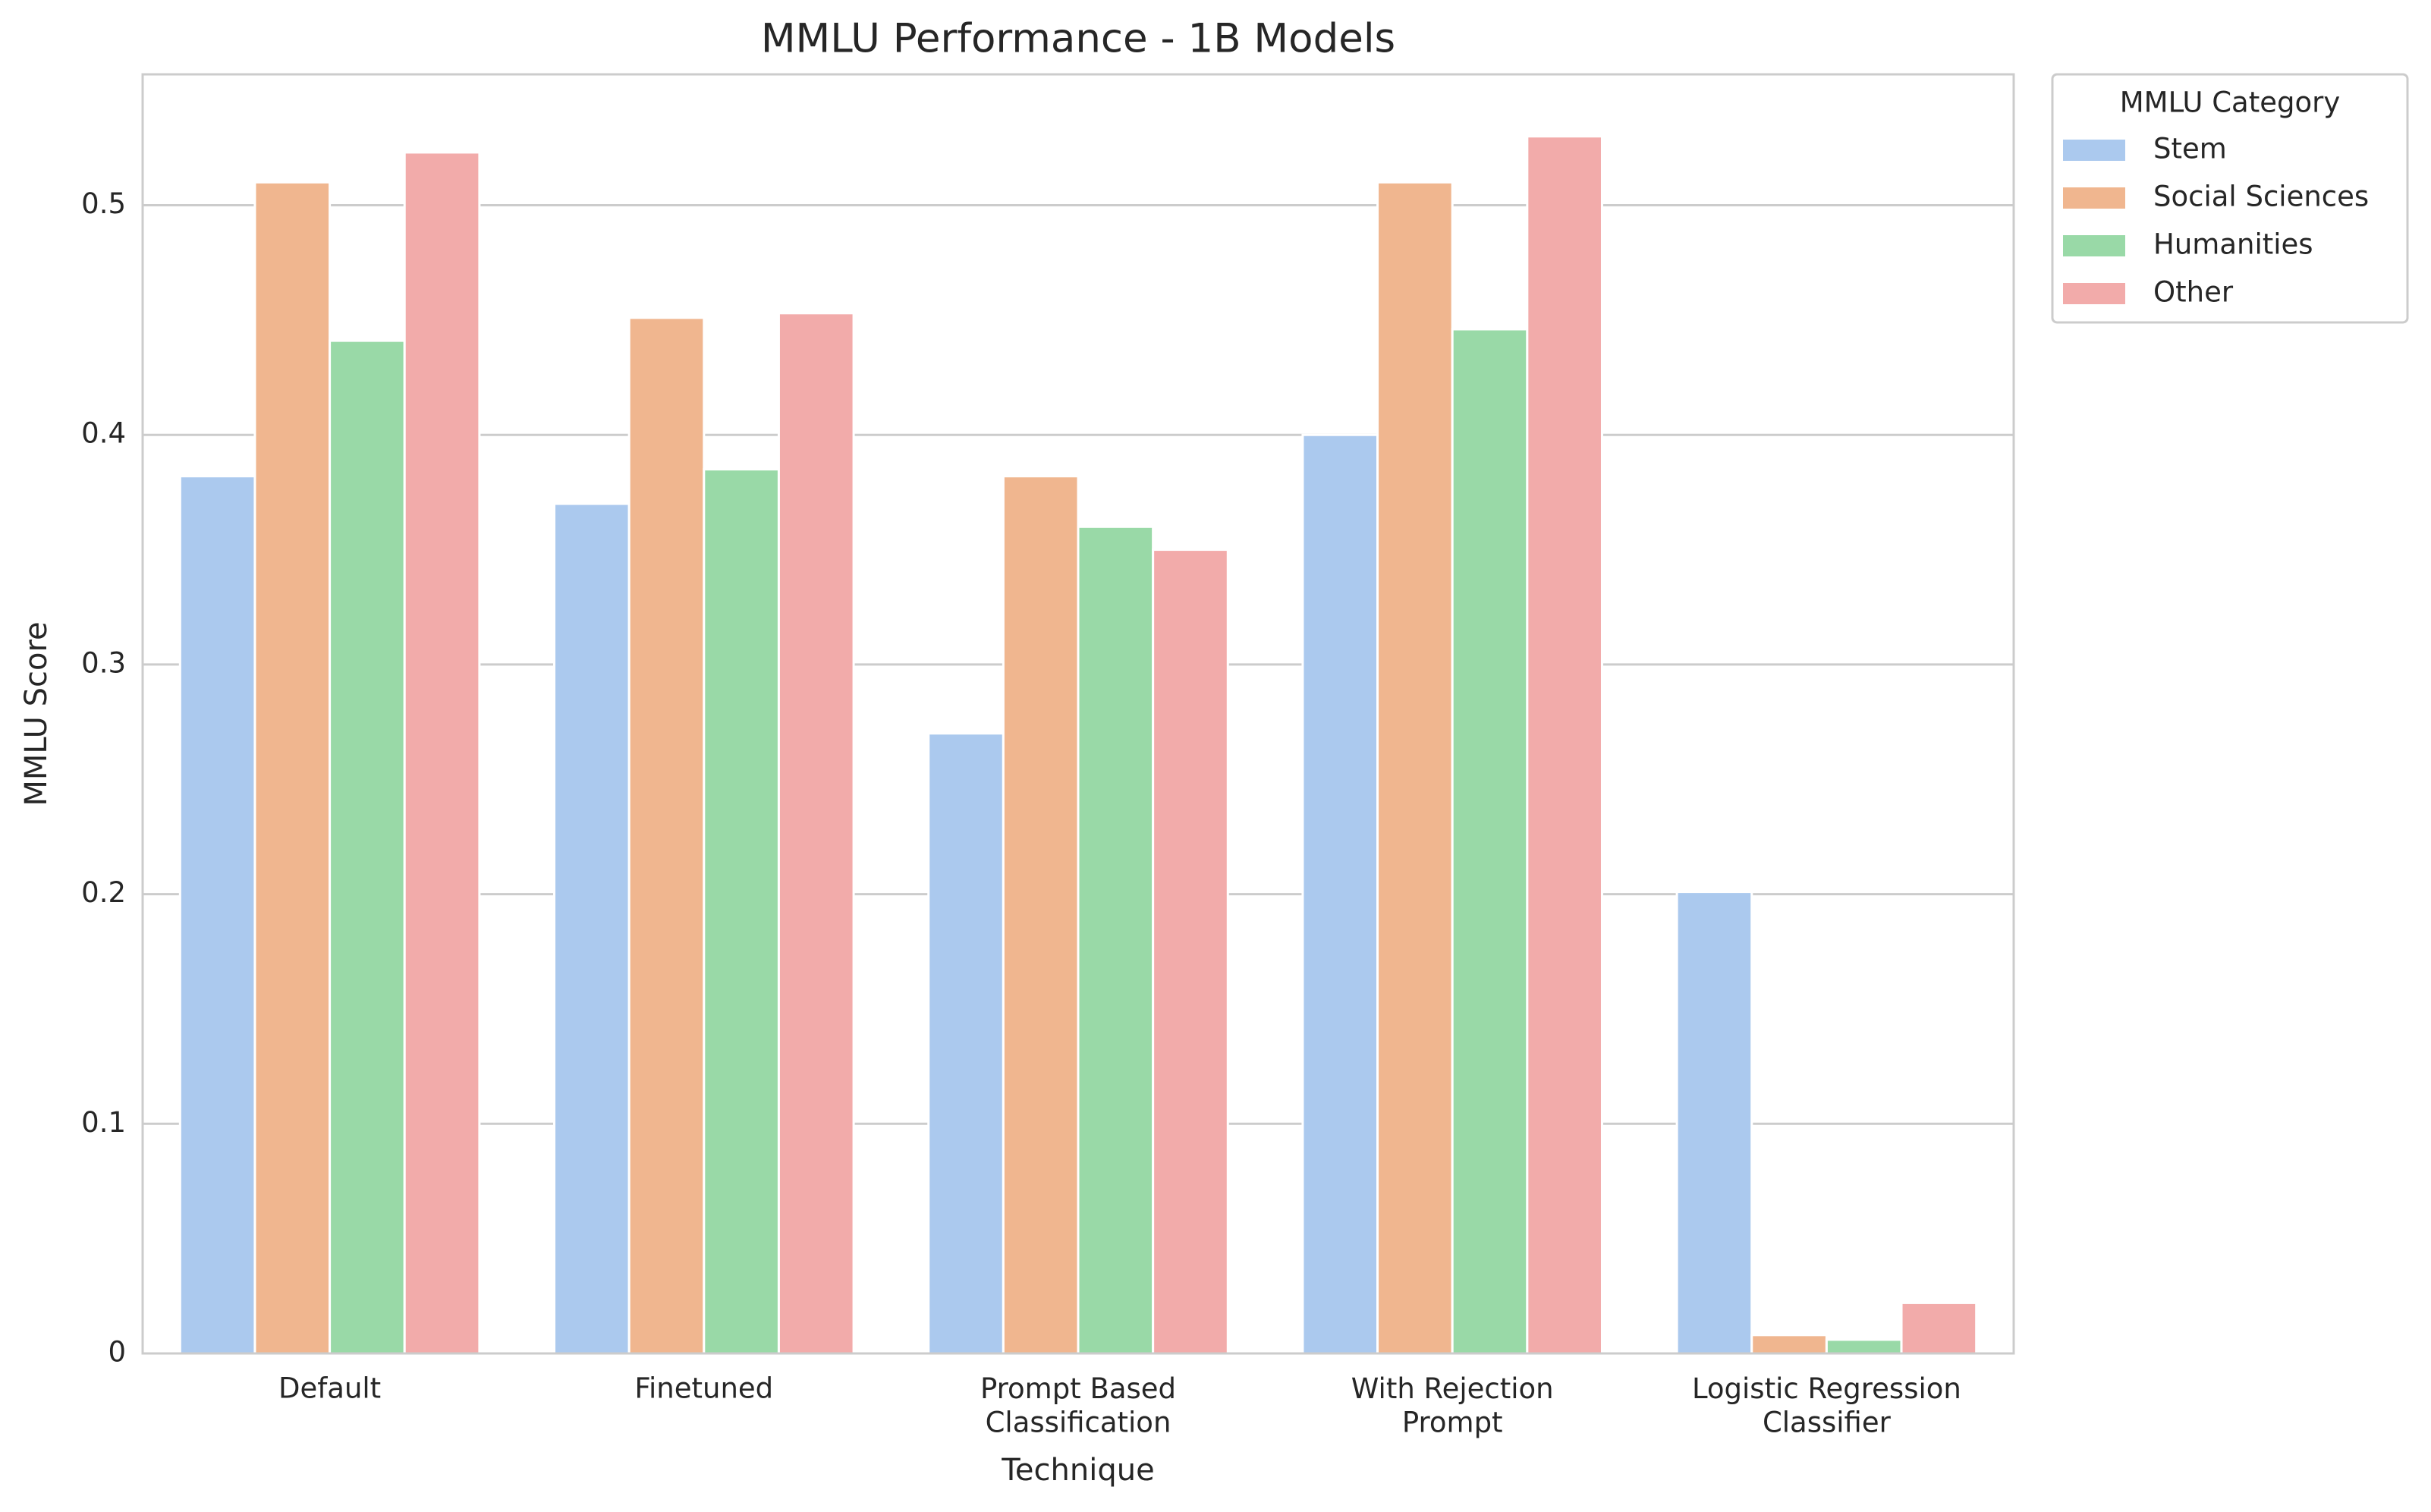 Image resolution: width=2431 pixels, height=1512 pixels. What do you see at coordinates (329, 1388) in the screenshot?
I see `x-tick-label: Default` at bounding box center [329, 1388].